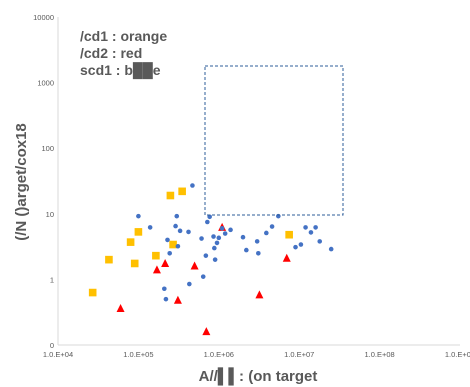 The width and height of the screenshot is (470, 387). What do you see at coordinates (52, 345) in the screenshot?
I see `y-tick-label: 0` at bounding box center [52, 345].